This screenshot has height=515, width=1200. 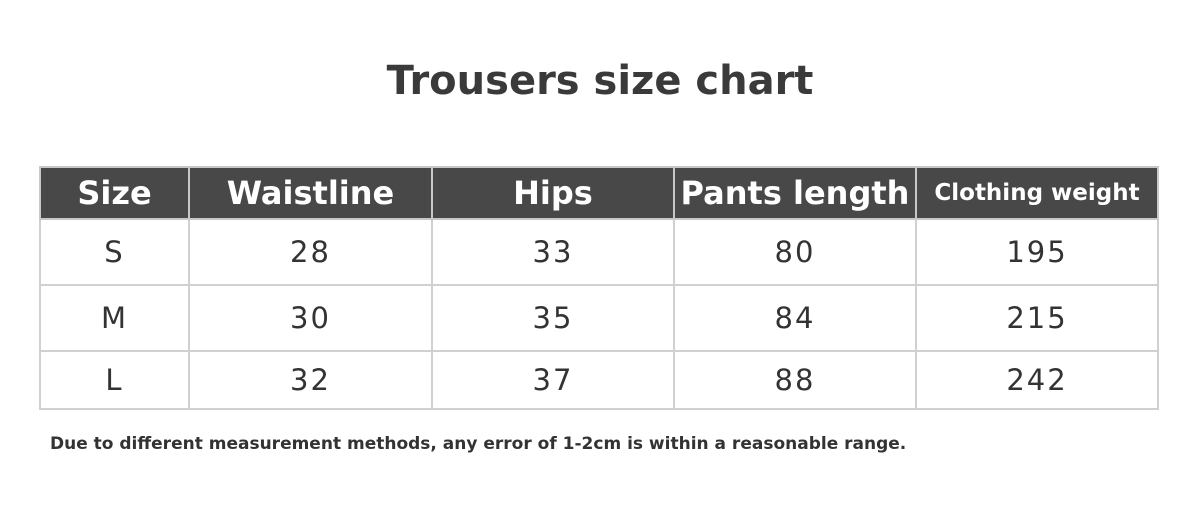 I want to click on cell-waistline: 30, so click(x=310, y=318).